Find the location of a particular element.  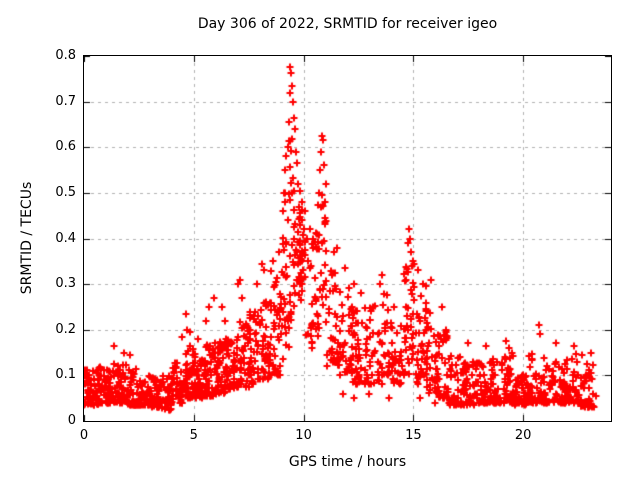

y-tick-label: 0 is located at coordinates (71, 420).